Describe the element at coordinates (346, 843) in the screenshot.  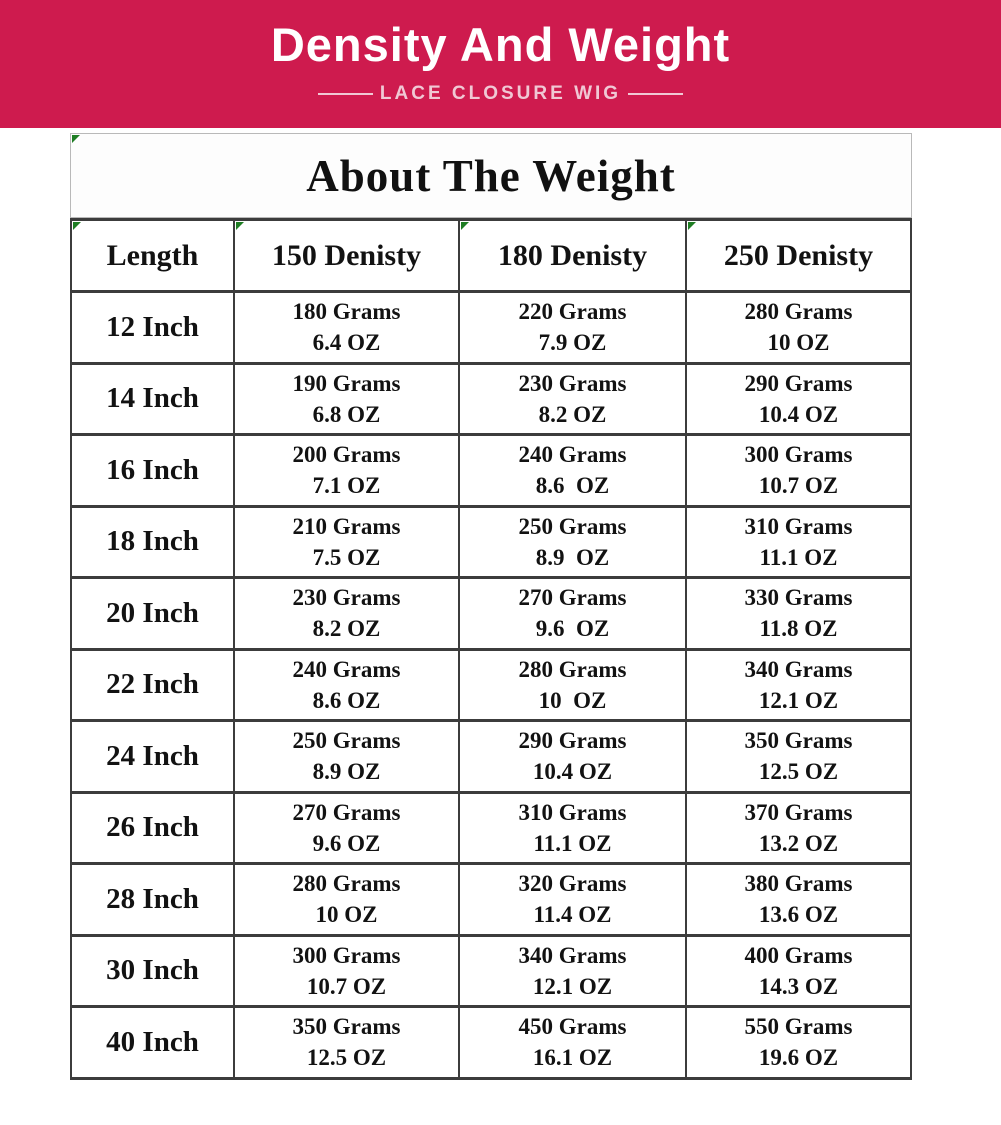
I see `oz-text: 9.6 OZ` at that location.